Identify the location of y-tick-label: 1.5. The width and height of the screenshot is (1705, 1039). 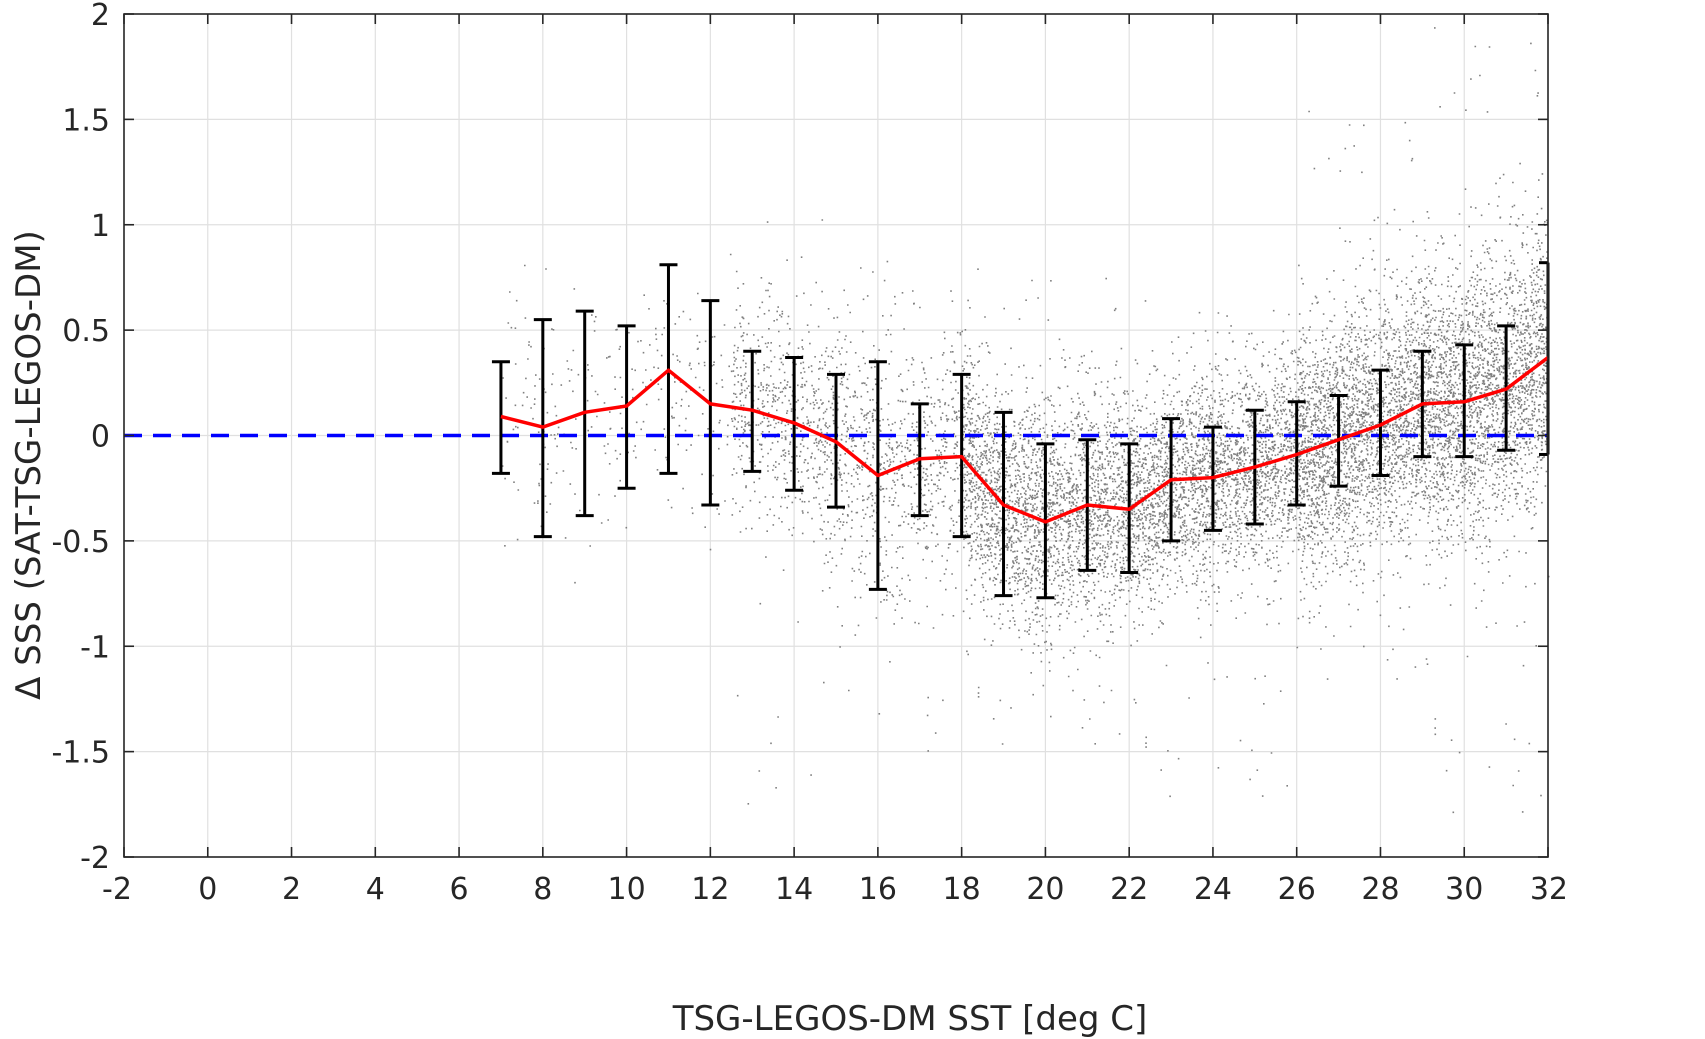
(86, 120).